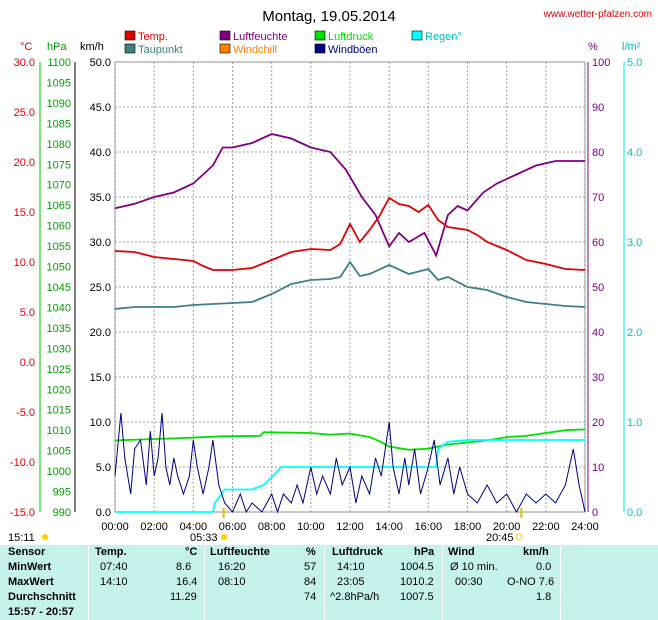 This screenshot has height=620, width=658. I want to click on cell: 1004.5, so click(417, 567).